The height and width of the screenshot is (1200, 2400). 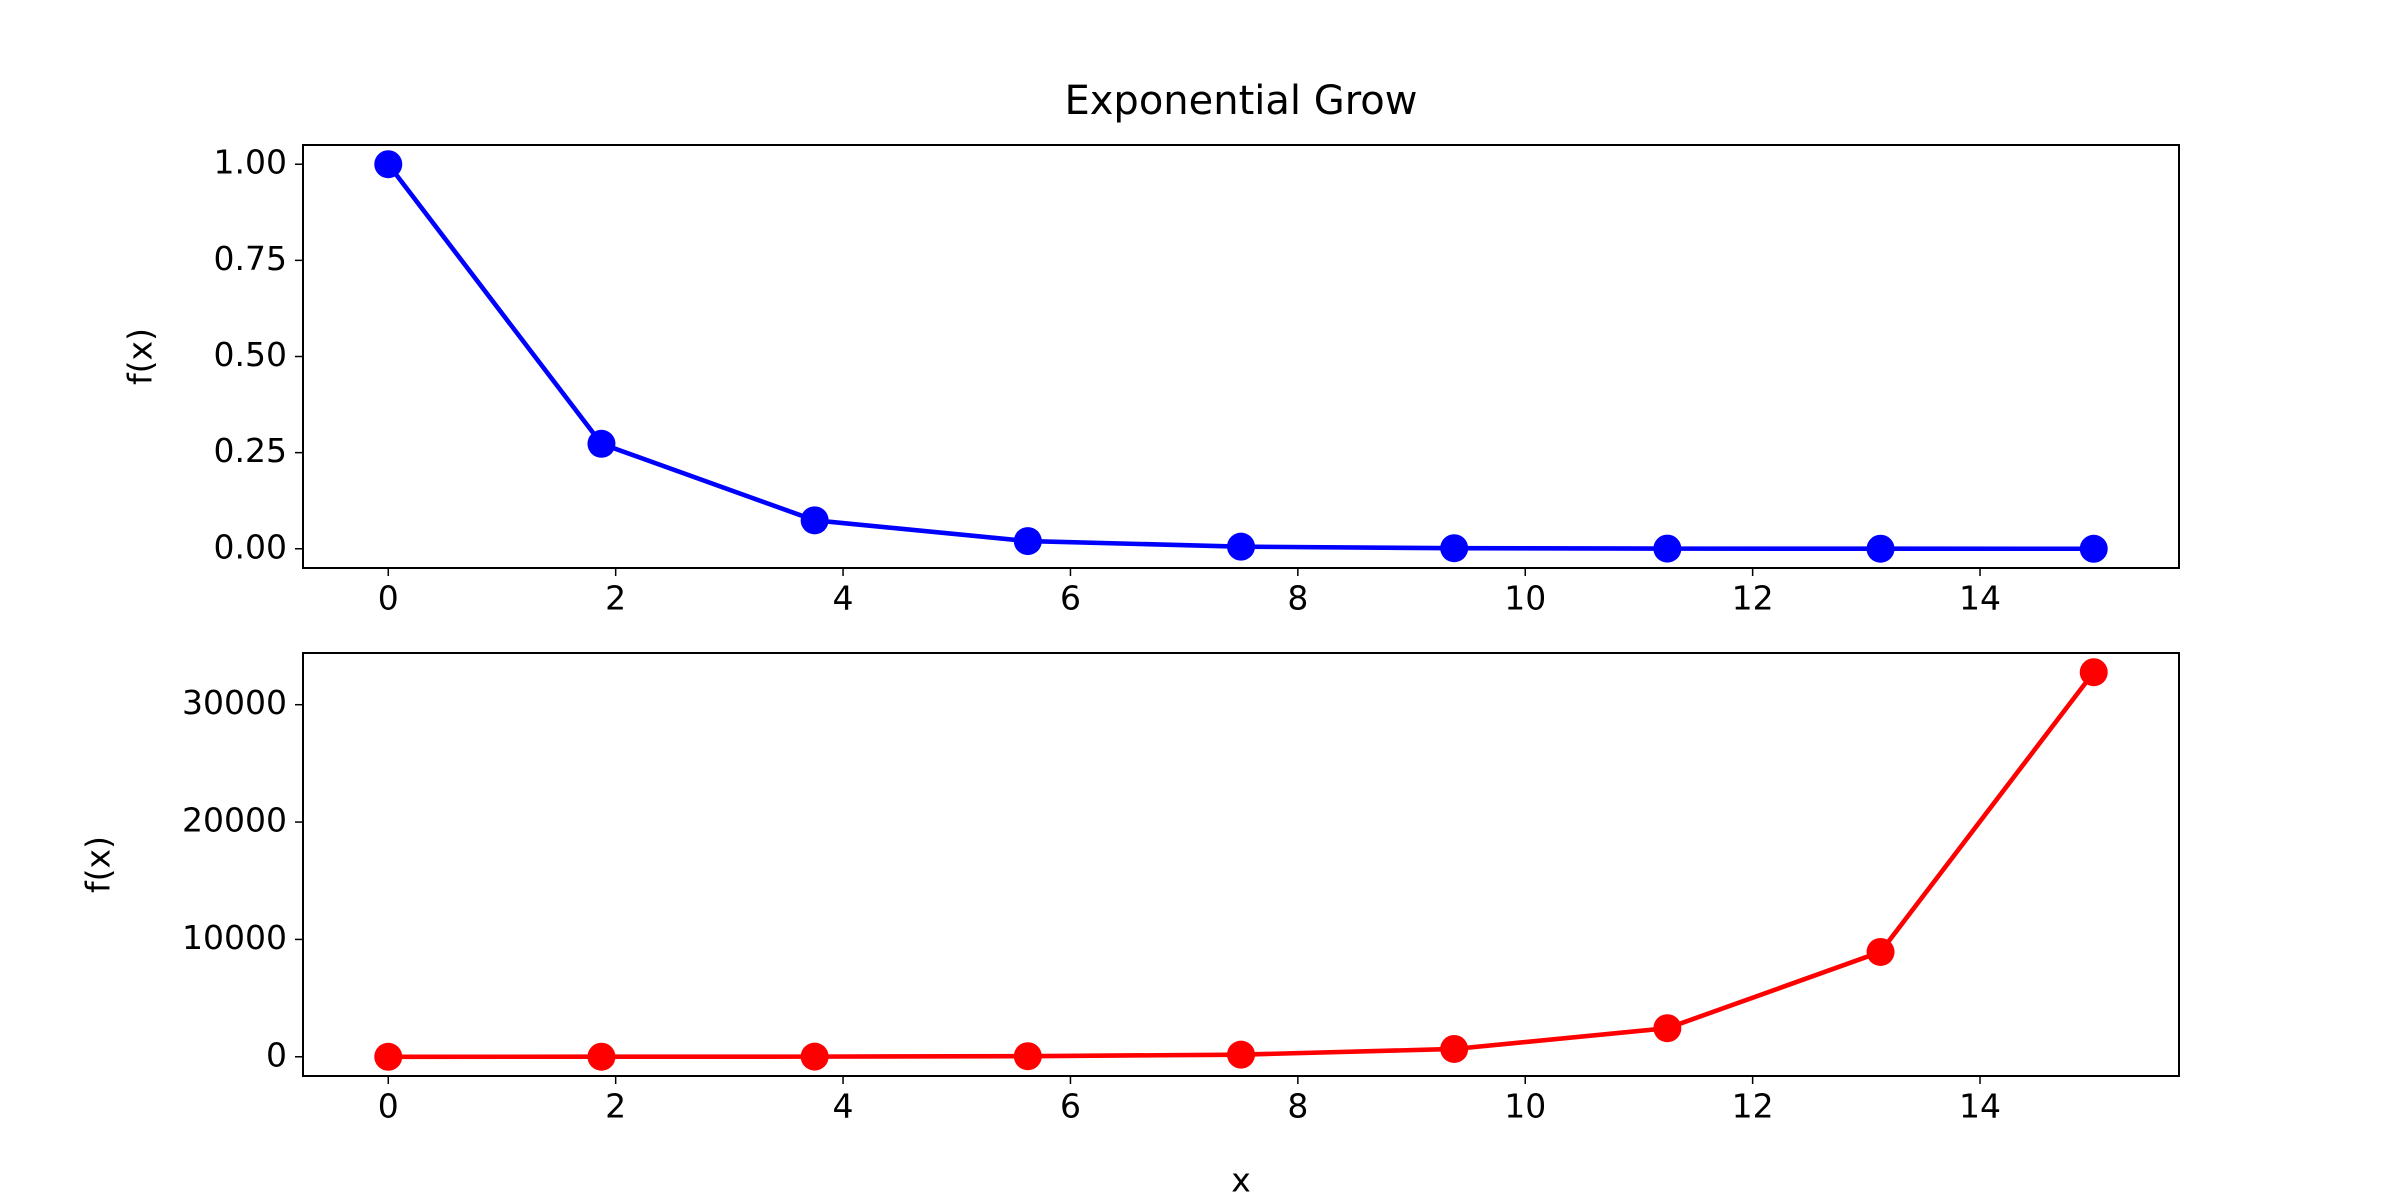 What do you see at coordinates (276, 1054) in the screenshot?
I see `y-tick-label: 0` at bounding box center [276, 1054].